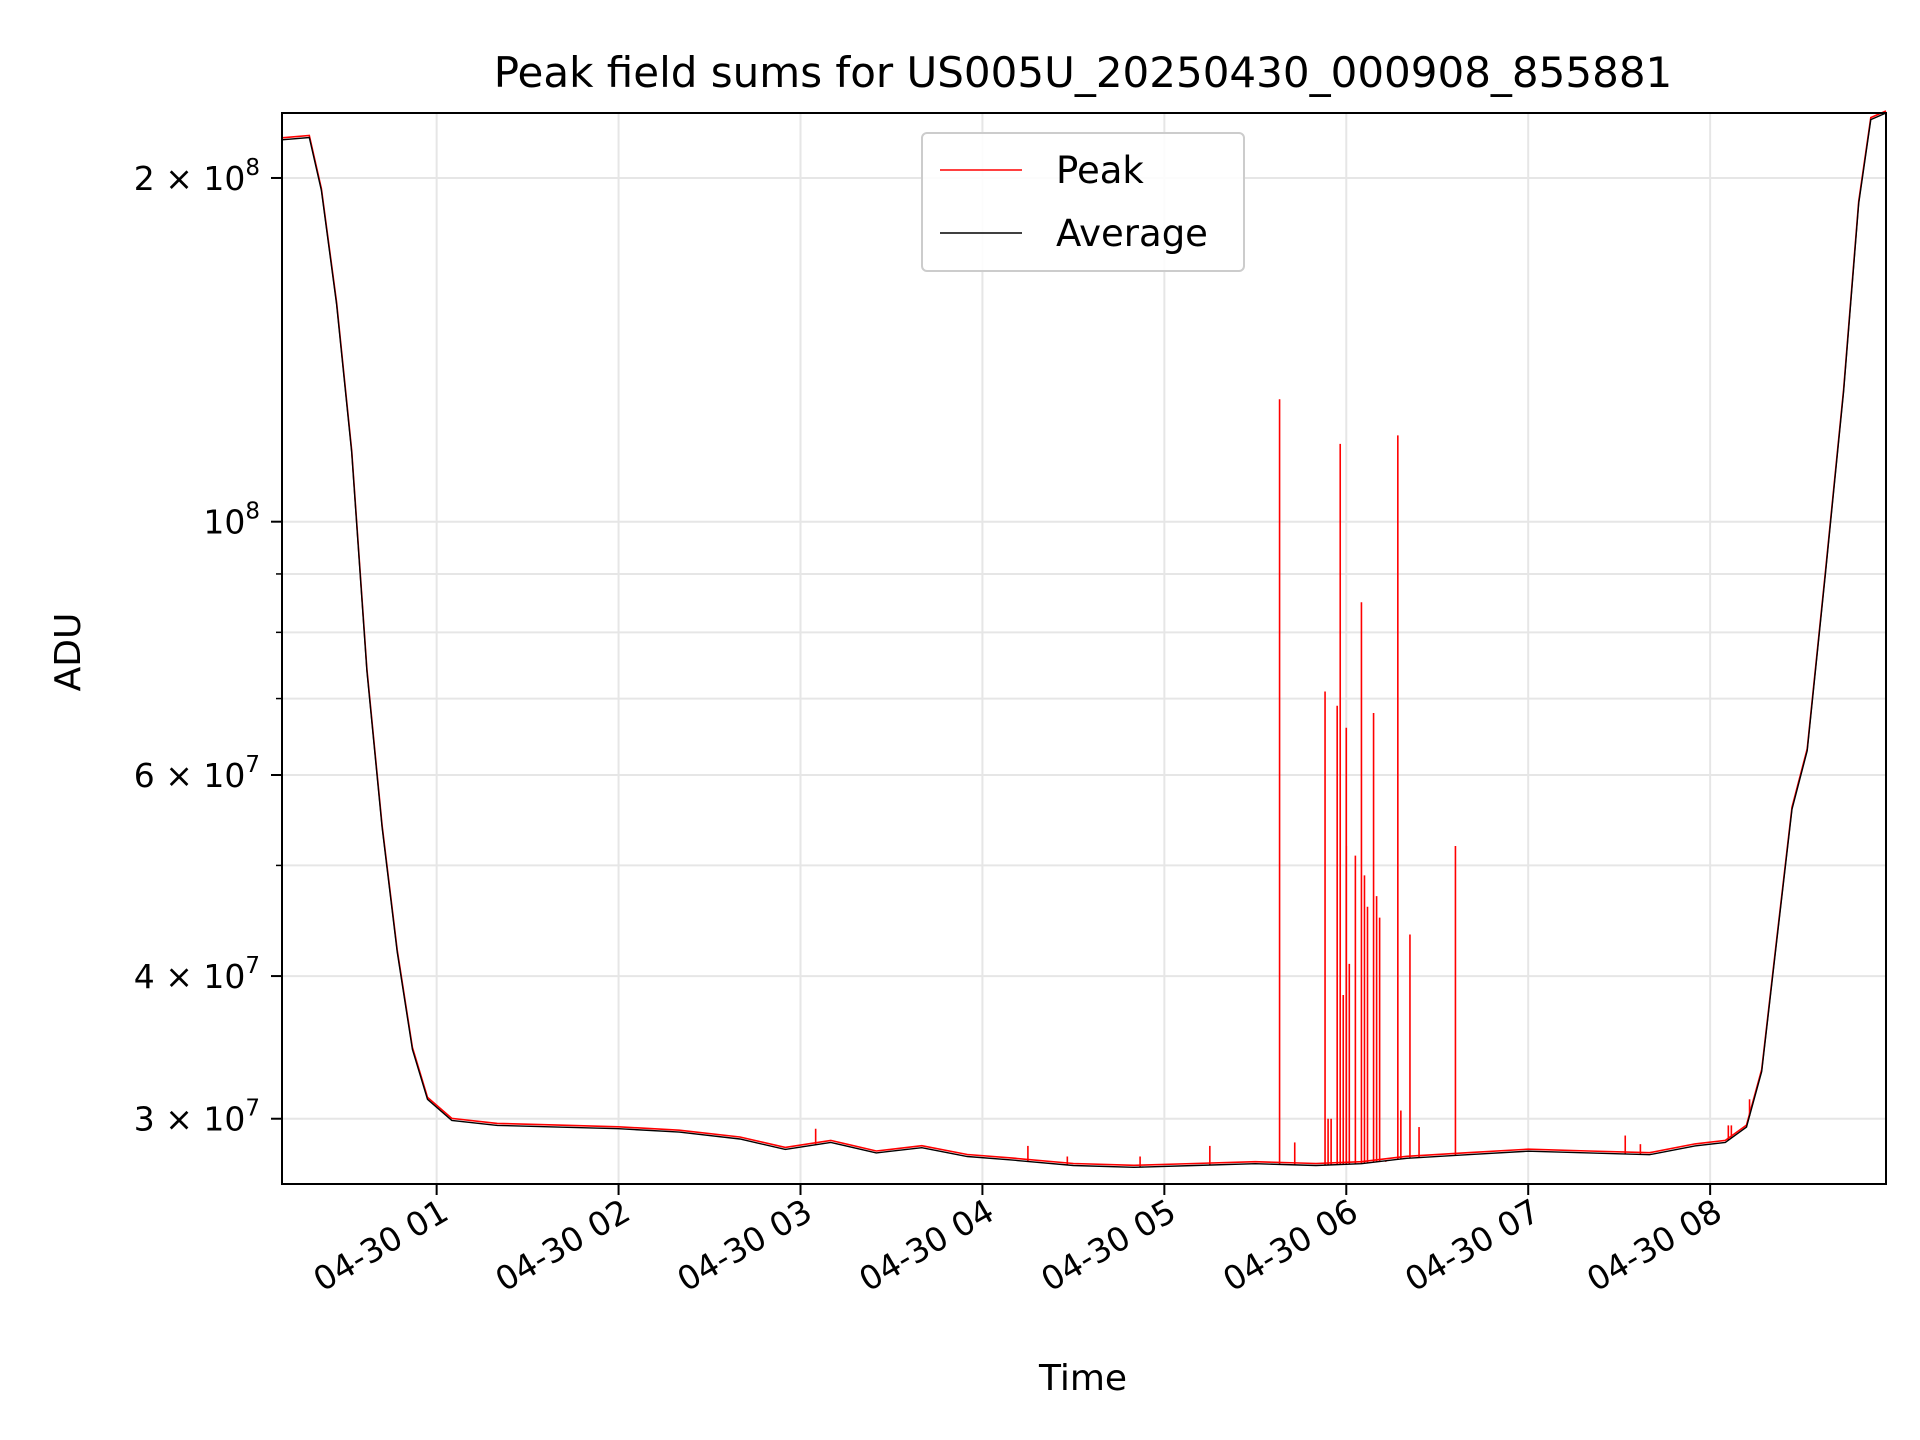 The image size is (1920, 1440). What do you see at coordinates (1100, 170) in the screenshot?
I see `legend-label: Peak` at bounding box center [1100, 170].